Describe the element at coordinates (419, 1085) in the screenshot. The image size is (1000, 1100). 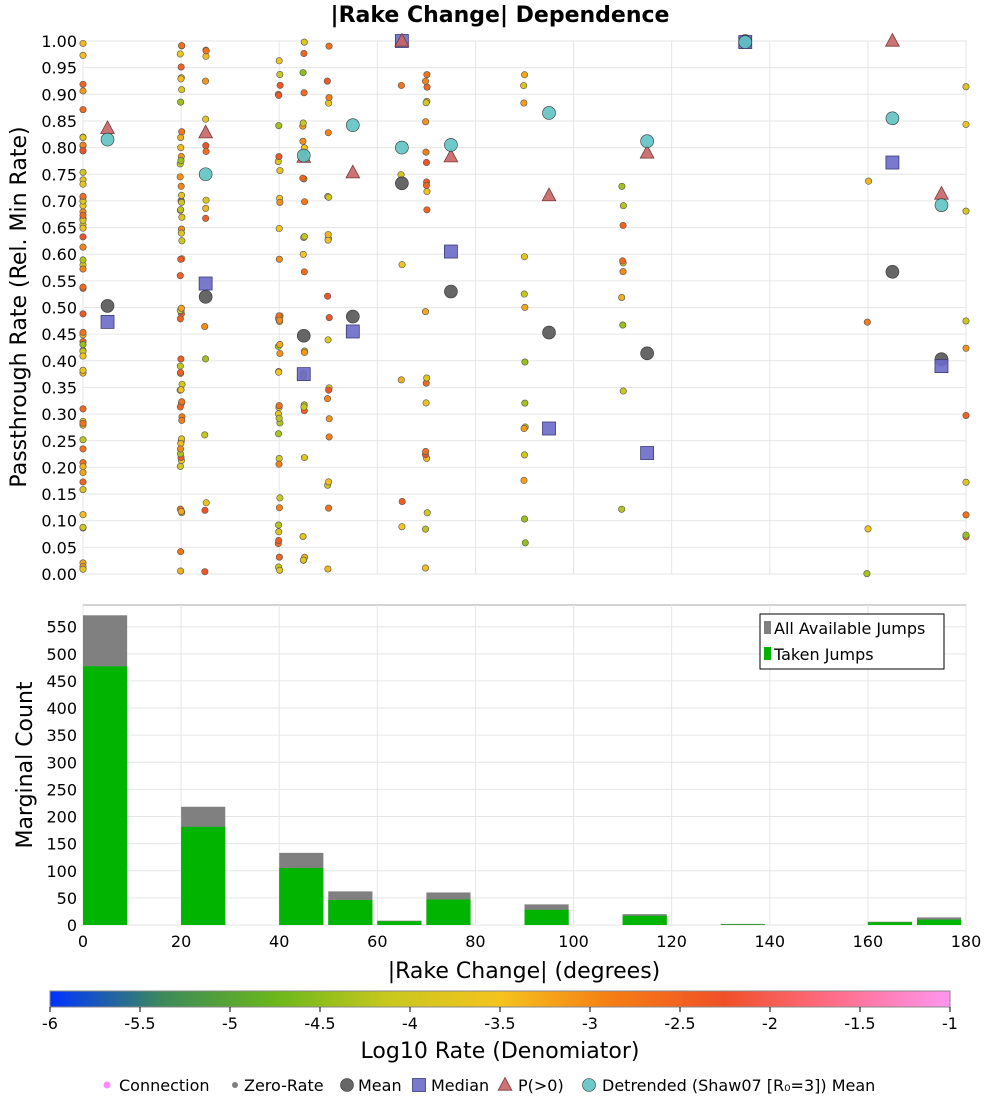
I see `key-marker` at that location.